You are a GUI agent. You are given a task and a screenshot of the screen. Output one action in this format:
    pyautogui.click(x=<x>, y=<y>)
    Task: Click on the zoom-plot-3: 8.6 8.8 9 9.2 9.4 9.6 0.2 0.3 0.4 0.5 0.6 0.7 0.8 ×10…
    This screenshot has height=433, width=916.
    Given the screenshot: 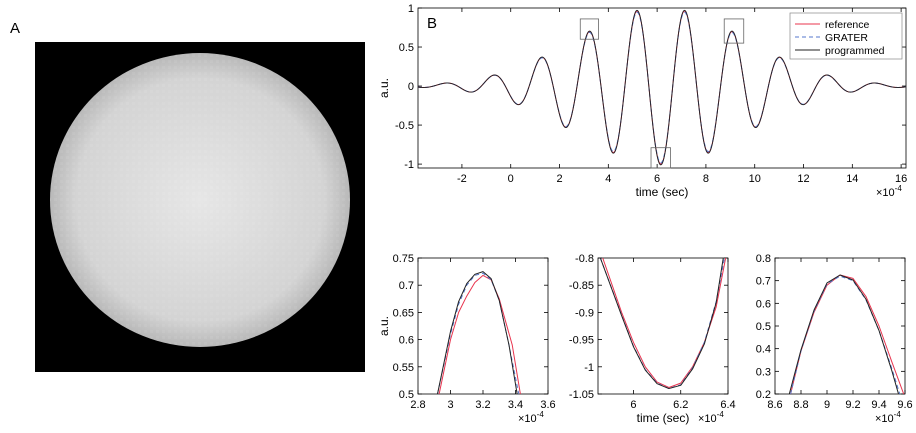 What is the action you would take?
    pyautogui.click(x=834, y=339)
    